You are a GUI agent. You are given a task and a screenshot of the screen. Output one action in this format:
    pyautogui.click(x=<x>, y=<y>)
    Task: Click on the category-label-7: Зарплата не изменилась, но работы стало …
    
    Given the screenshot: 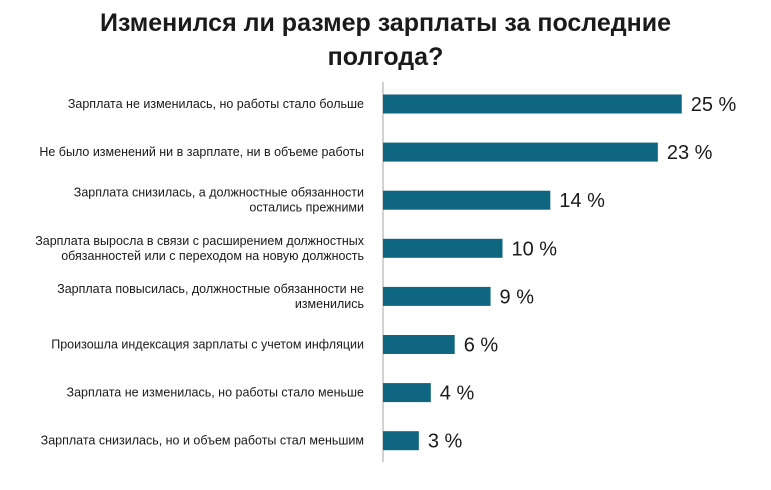 What is the action you would take?
    pyautogui.click(x=216, y=393)
    